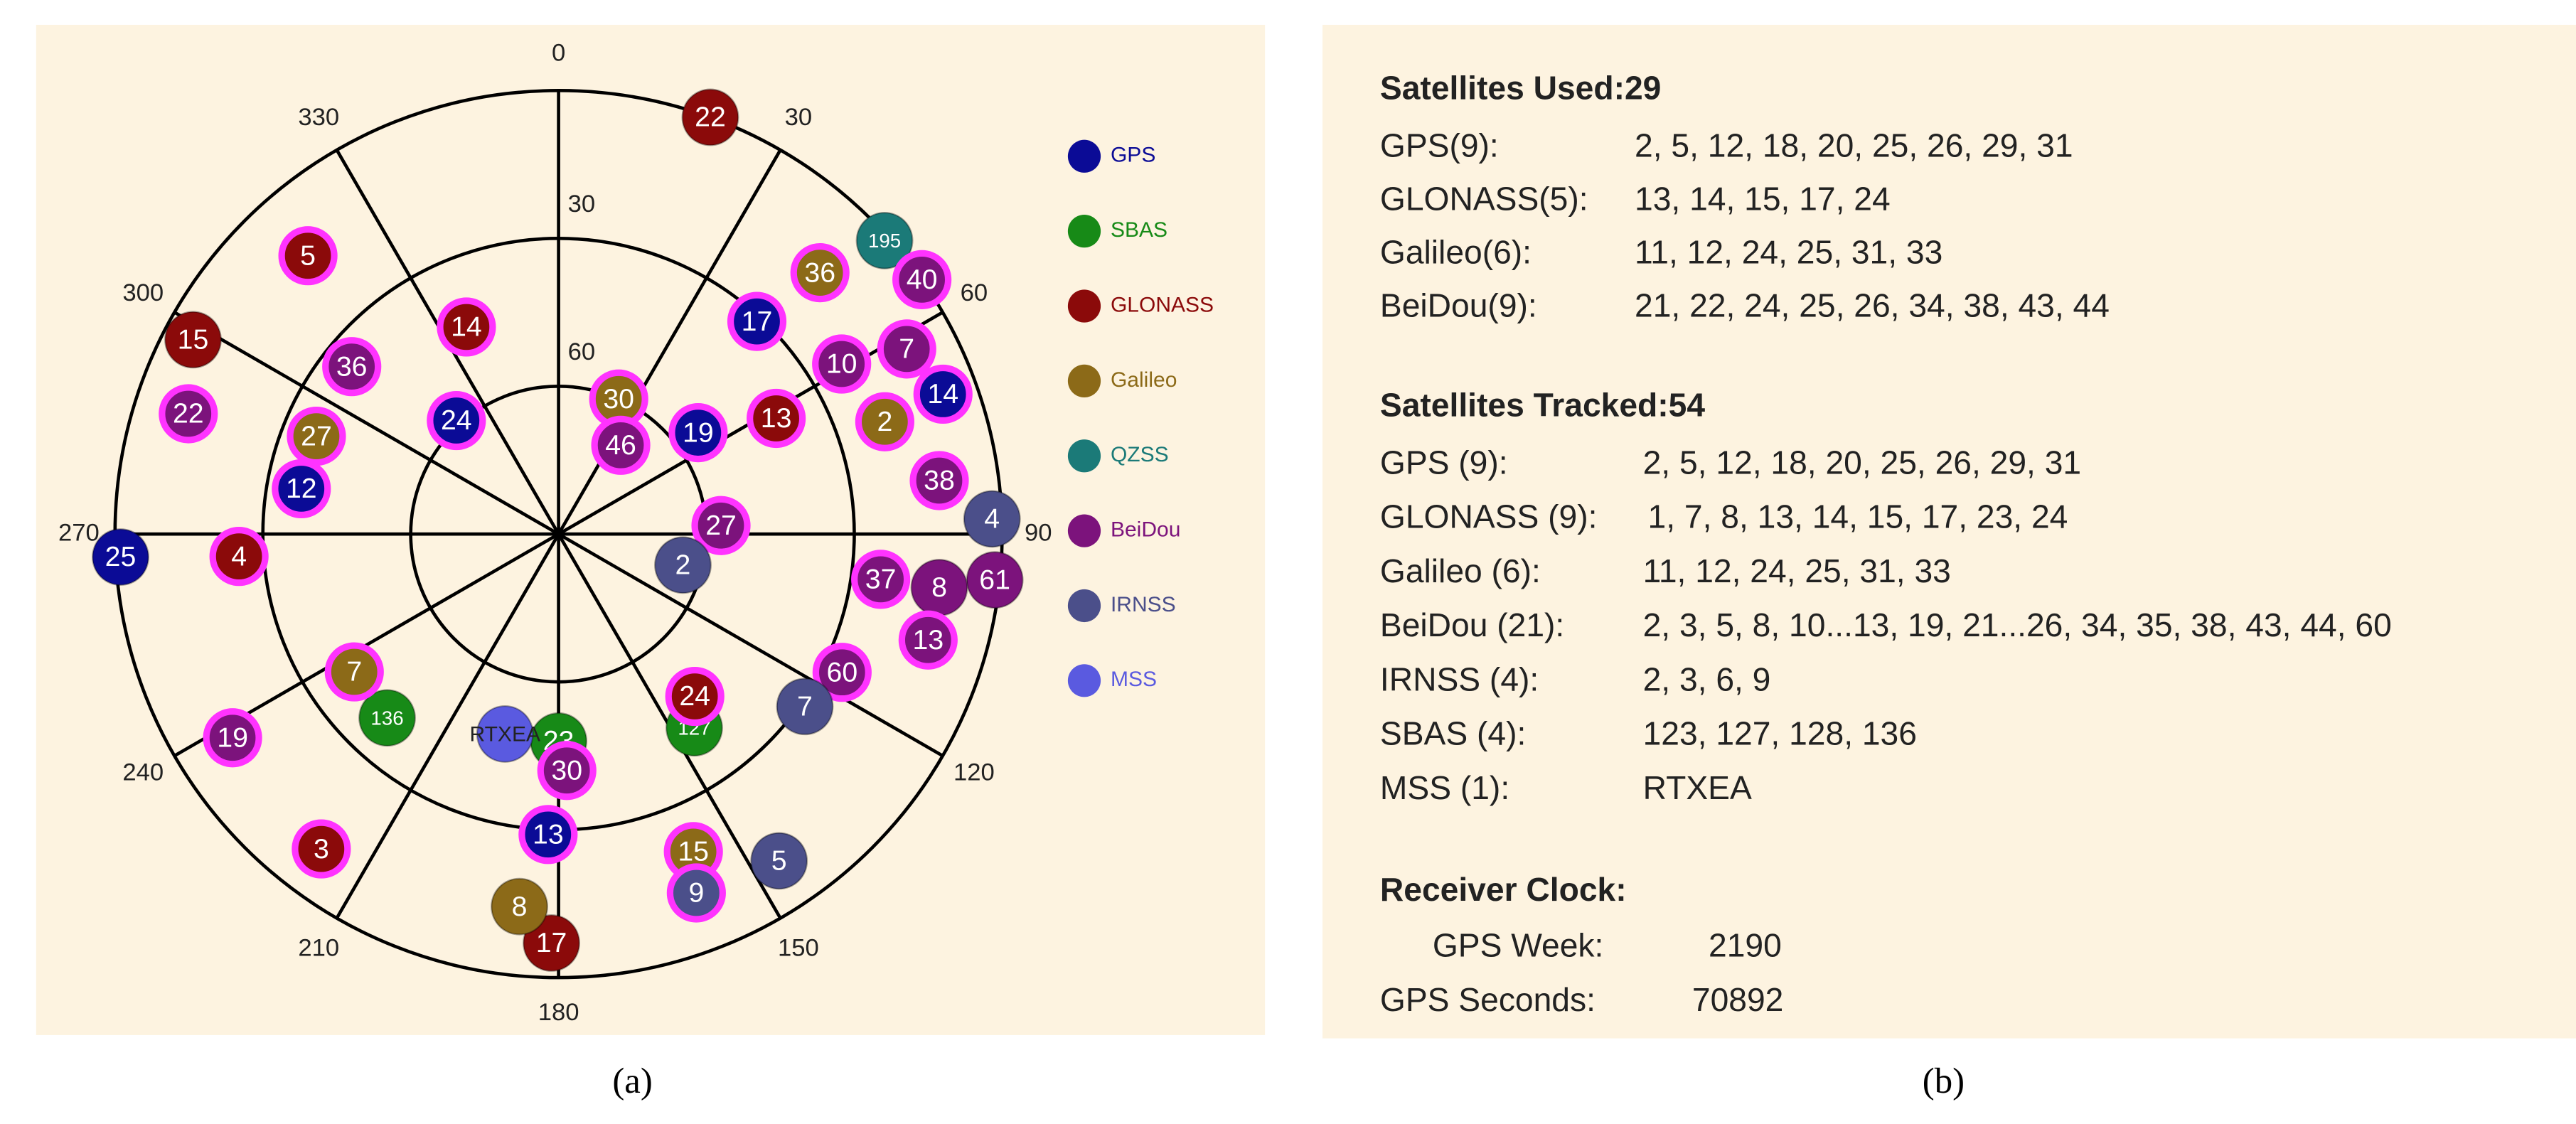 The image size is (2576, 1124). What do you see at coordinates (711, 117) in the screenshot?
I see `satellite-label: 22` at bounding box center [711, 117].